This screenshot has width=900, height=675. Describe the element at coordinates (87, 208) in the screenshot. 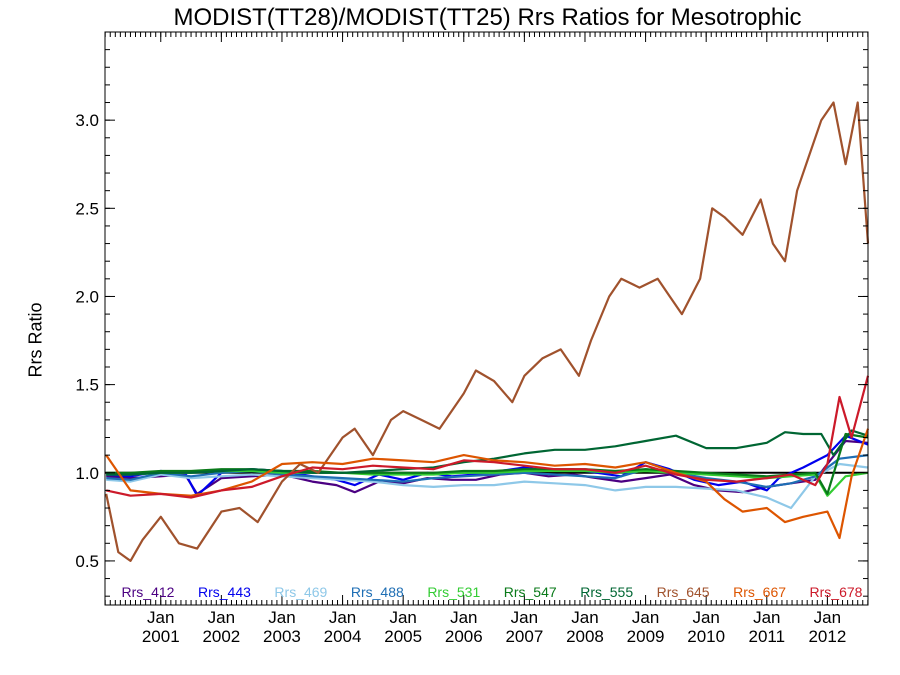

I see `y-tick-label: 2.5` at that location.